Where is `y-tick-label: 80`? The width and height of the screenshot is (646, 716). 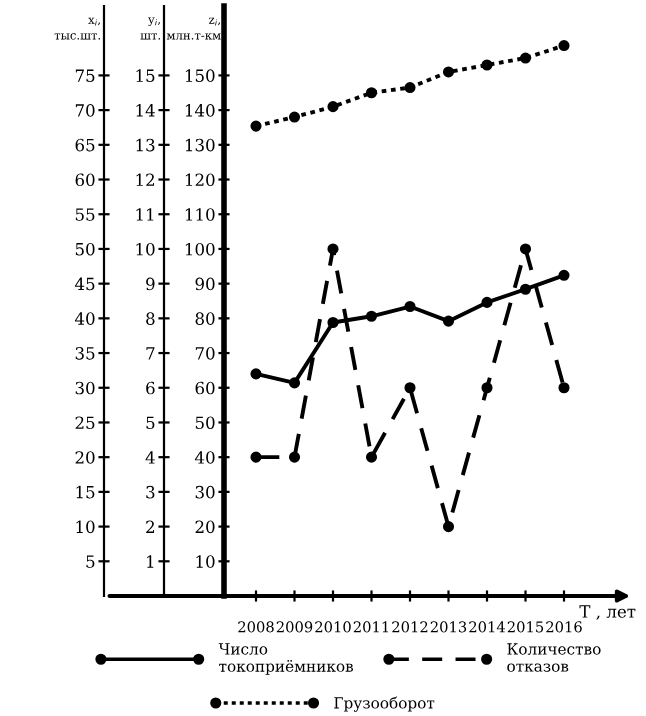 y-tick-label: 80 is located at coordinates (205, 318).